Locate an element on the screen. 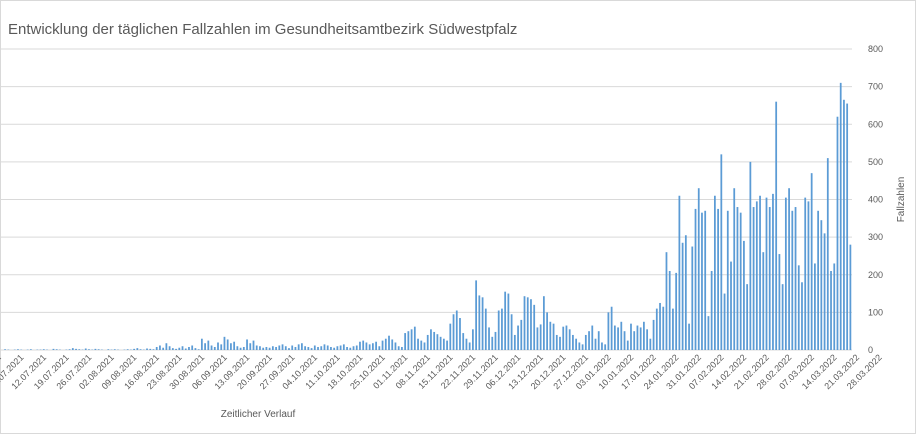 The image size is (920, 438). y-tick-labels: 0 100 200 300 400 500 600 700 800 is located at coordinates (875, 199).